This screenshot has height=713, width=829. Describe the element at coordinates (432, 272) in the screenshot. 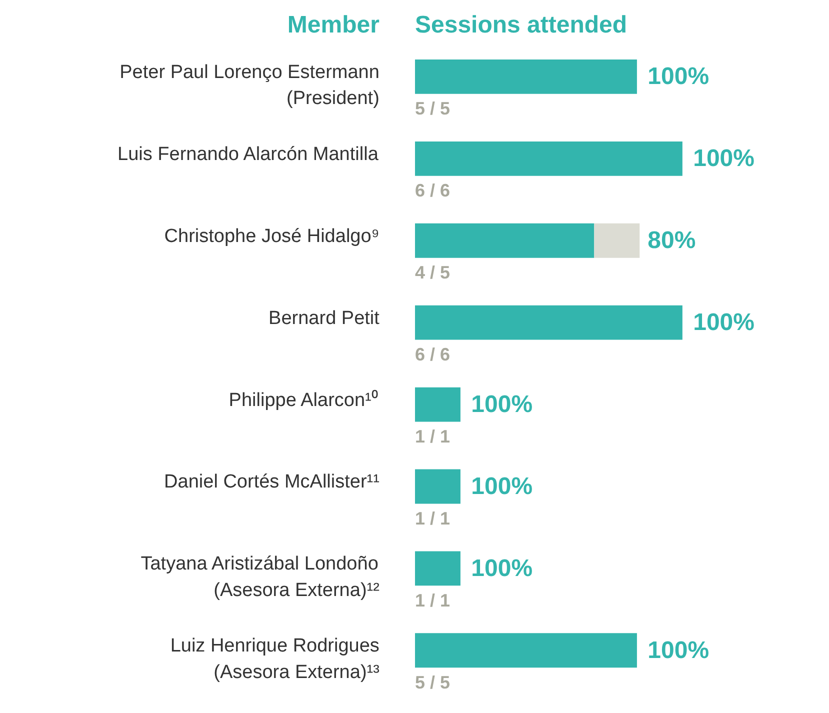

I see `annotation: 4 / 5` at that location.